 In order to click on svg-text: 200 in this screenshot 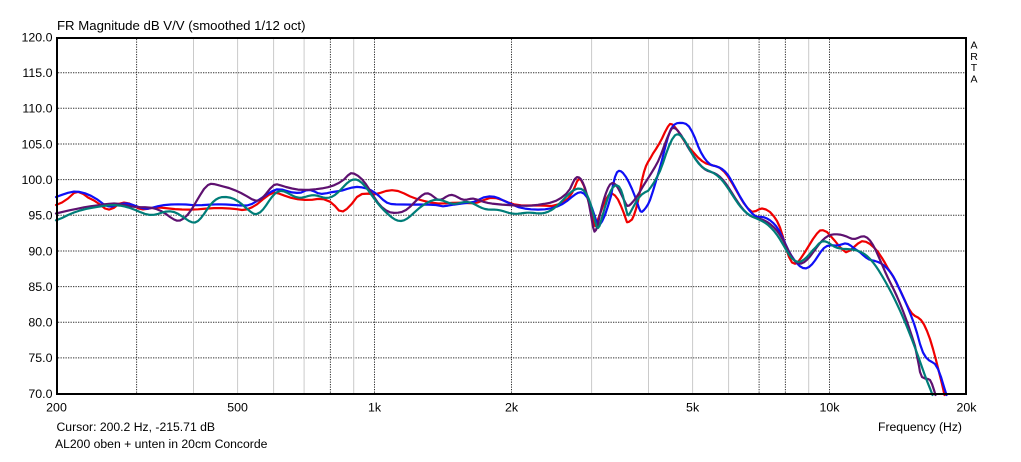, I will do `click(56, 408)`.